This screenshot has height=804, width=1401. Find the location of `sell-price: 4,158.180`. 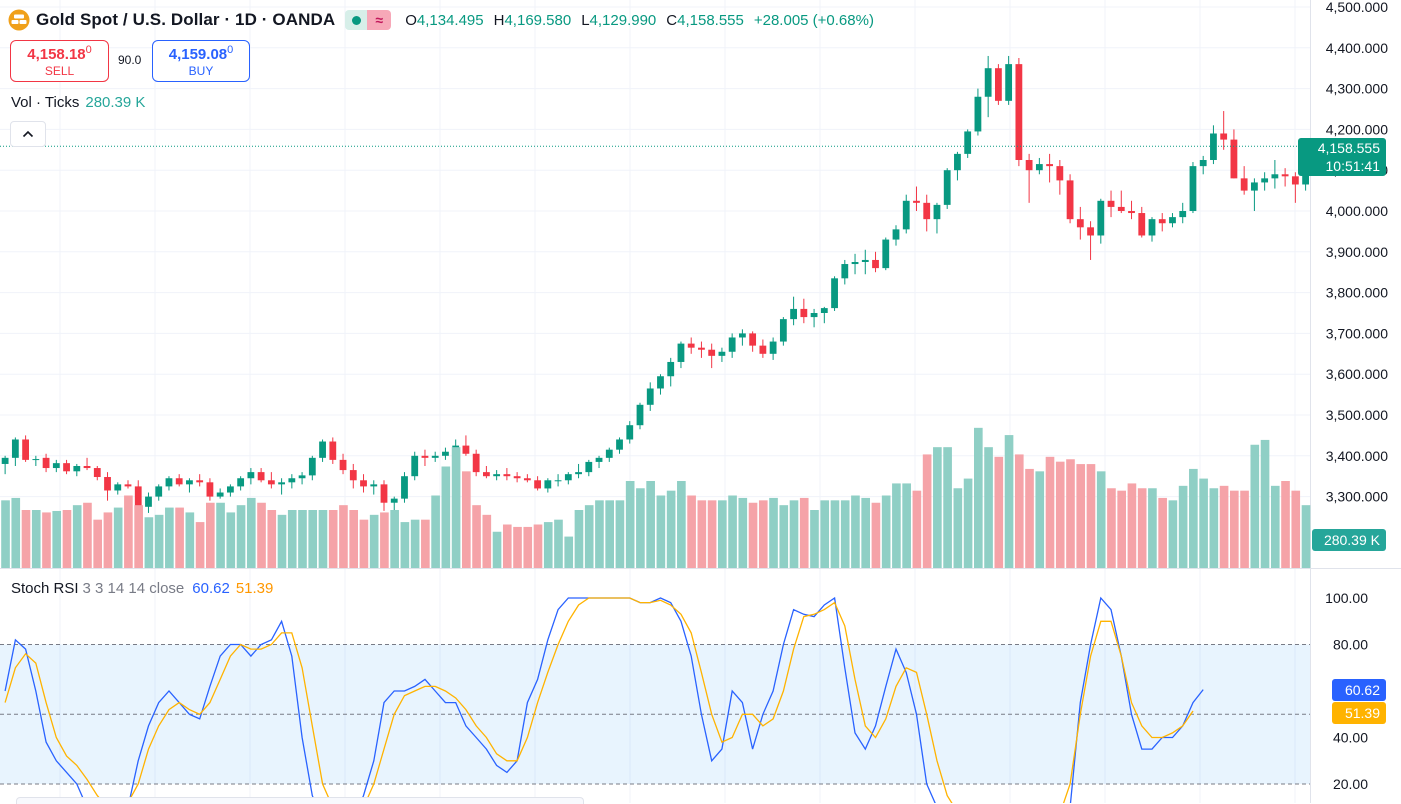

sell-price: 4,158.180 is located at coordinates (59, 53).